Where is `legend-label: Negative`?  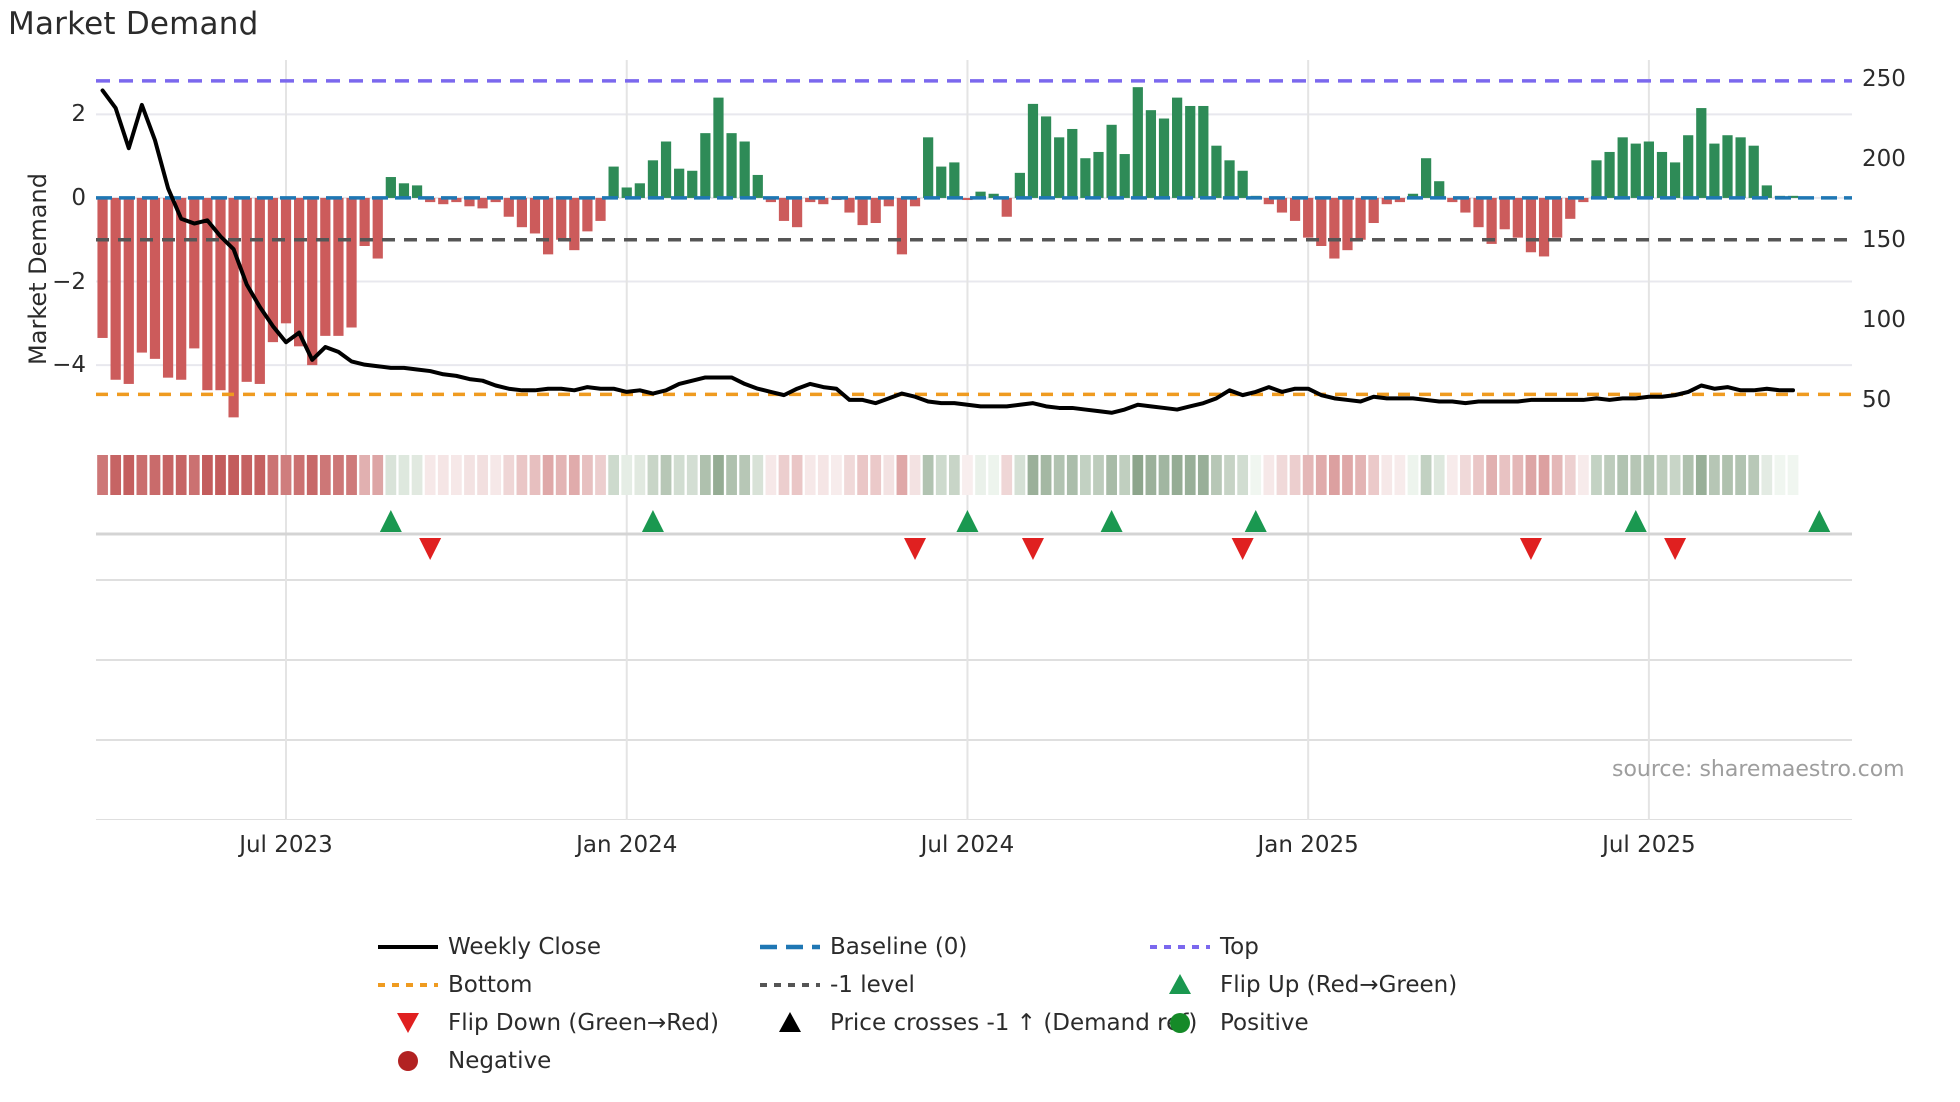 legend-label: Negative is located at coordinates (500, 1061).